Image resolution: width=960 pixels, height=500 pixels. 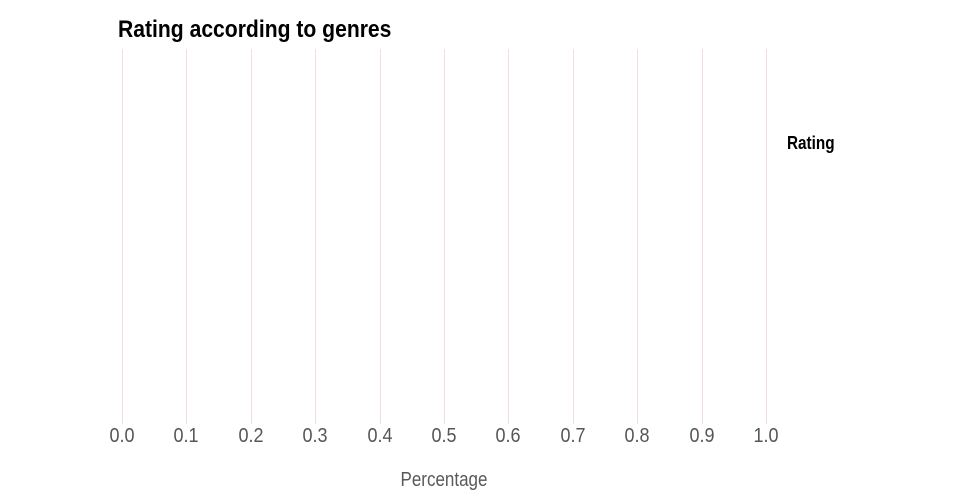 I want to click on x-tick-label: 0.3, so click(x=315, y=436).